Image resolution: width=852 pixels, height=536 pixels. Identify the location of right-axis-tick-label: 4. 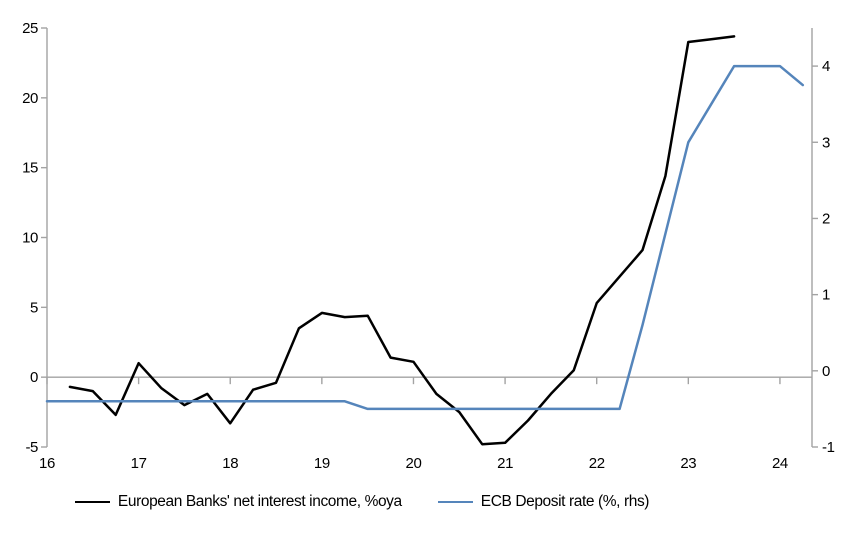
(826, 66).